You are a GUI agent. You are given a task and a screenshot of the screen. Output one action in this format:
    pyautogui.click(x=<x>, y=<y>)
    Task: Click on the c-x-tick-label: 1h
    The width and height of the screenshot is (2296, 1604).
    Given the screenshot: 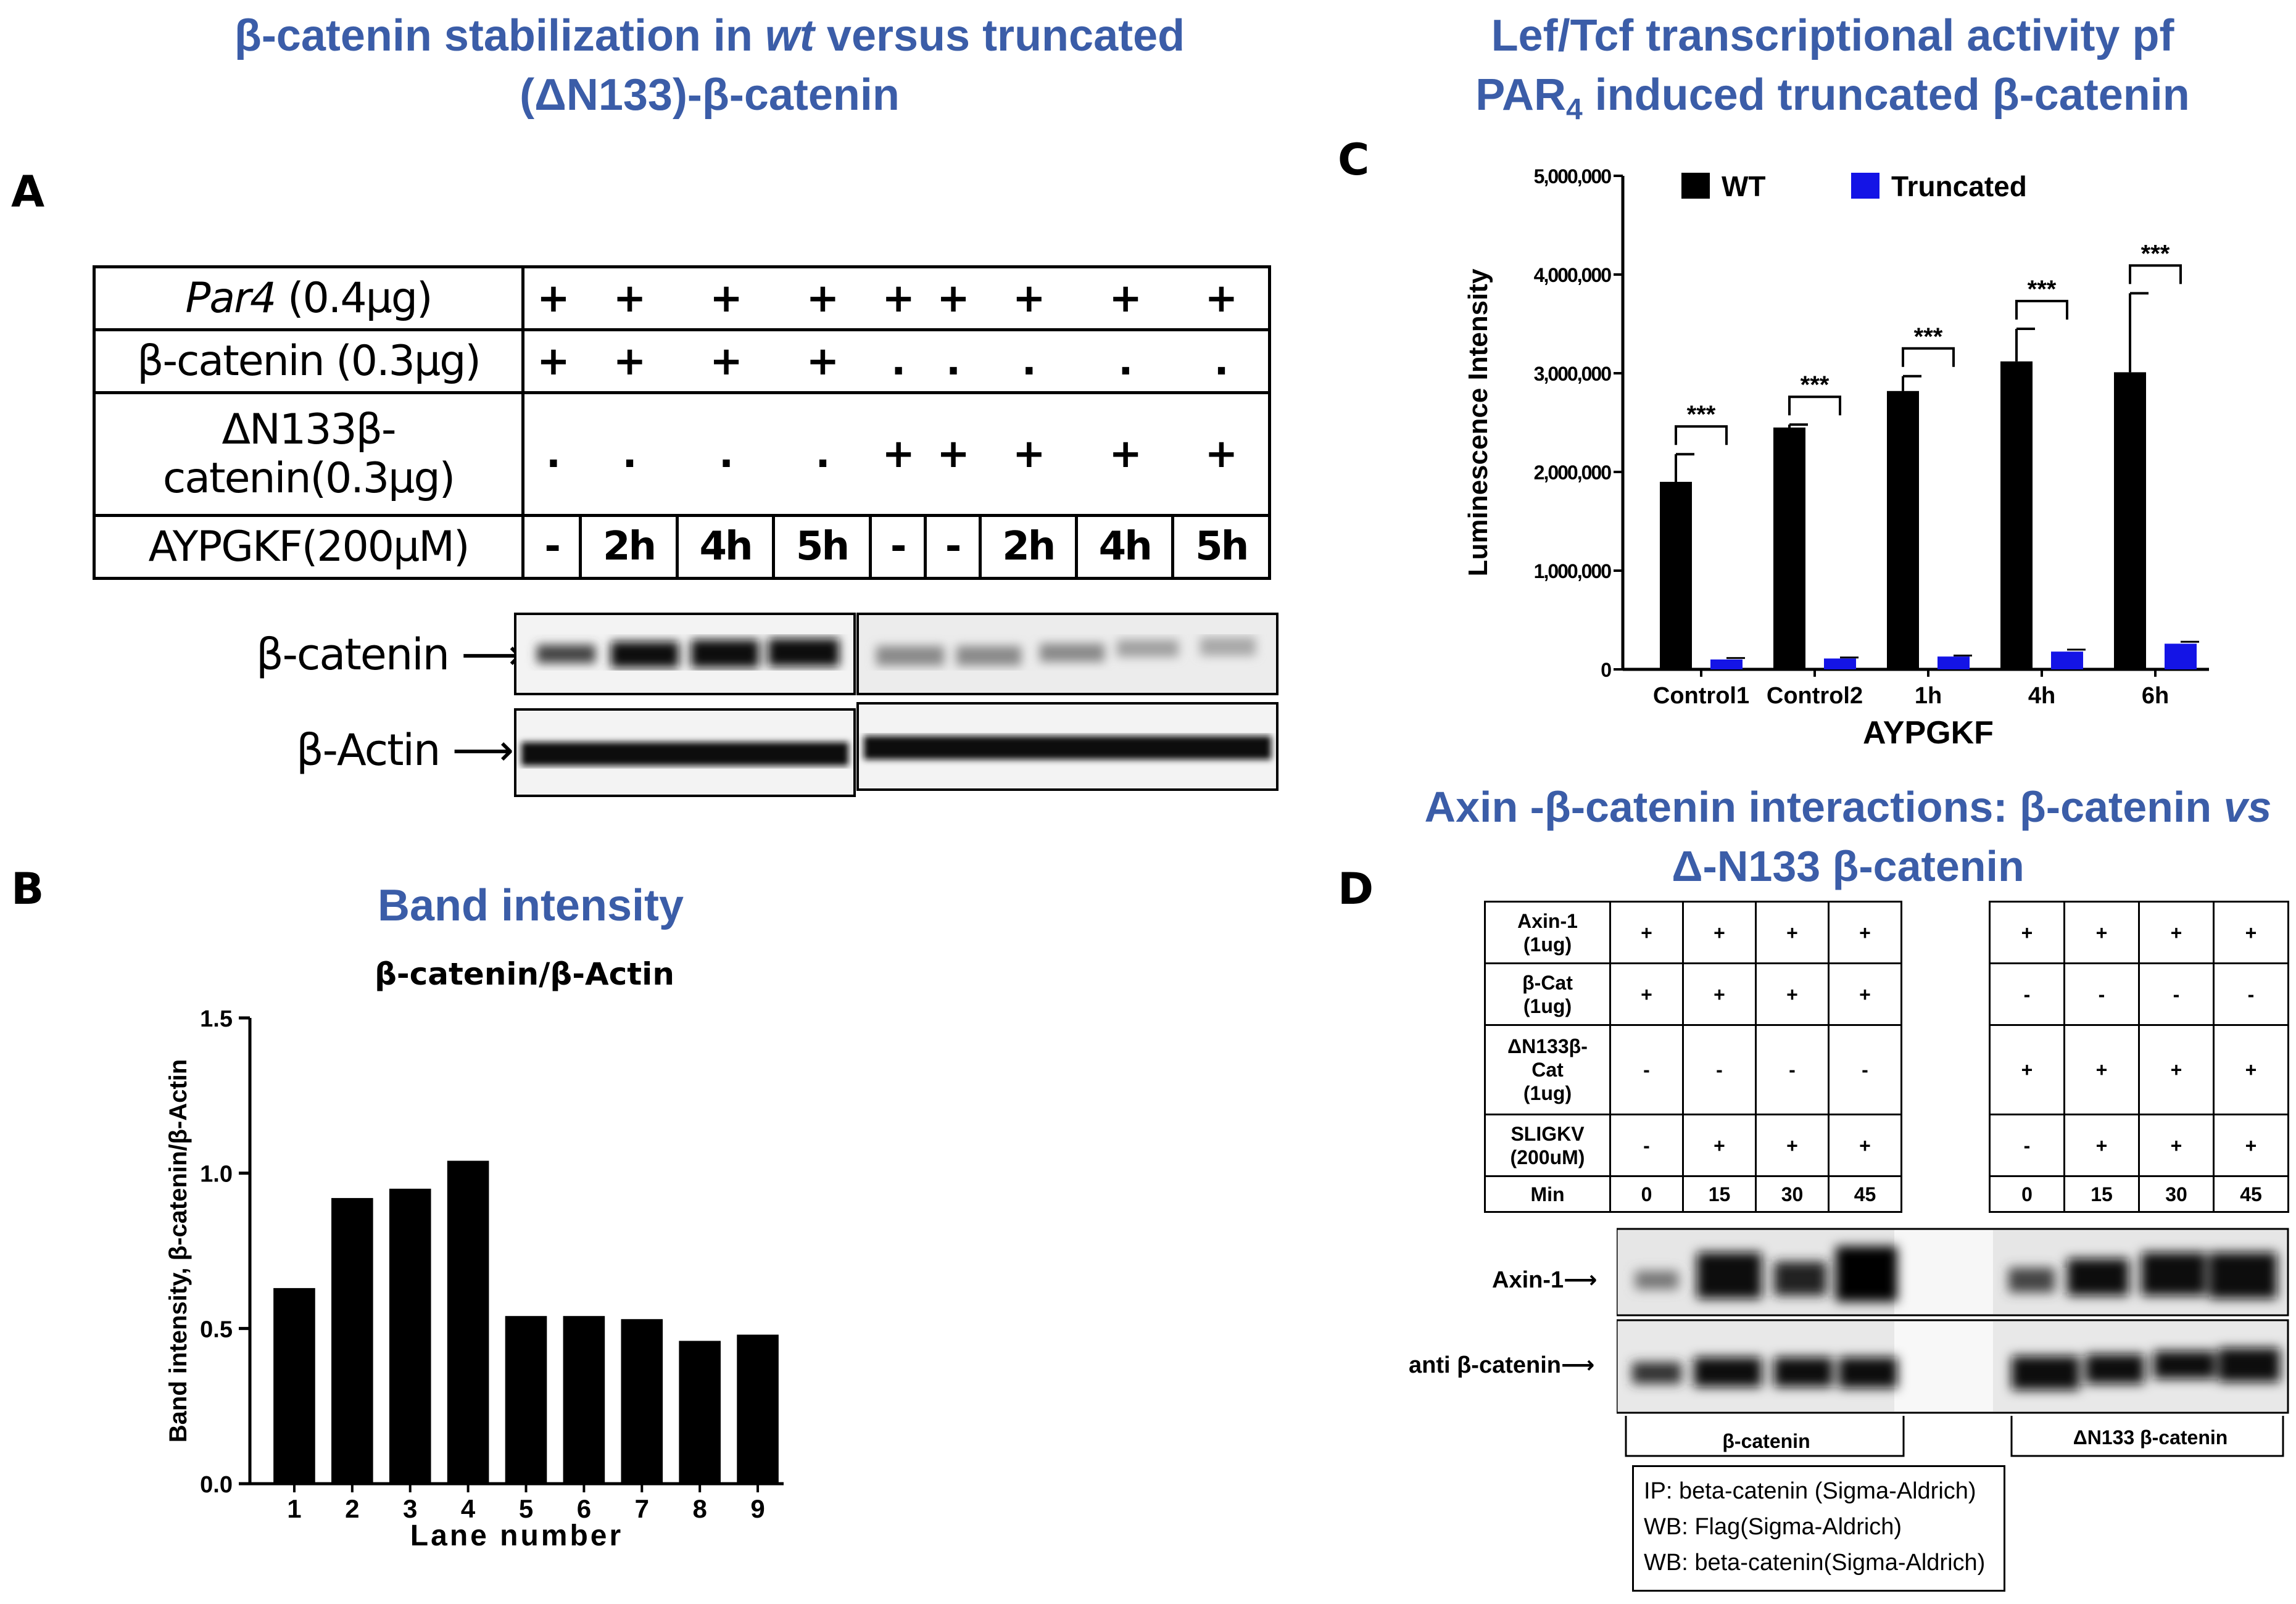 What is the action you would take?
    pyautogui.click(x=1928, y=696)
    